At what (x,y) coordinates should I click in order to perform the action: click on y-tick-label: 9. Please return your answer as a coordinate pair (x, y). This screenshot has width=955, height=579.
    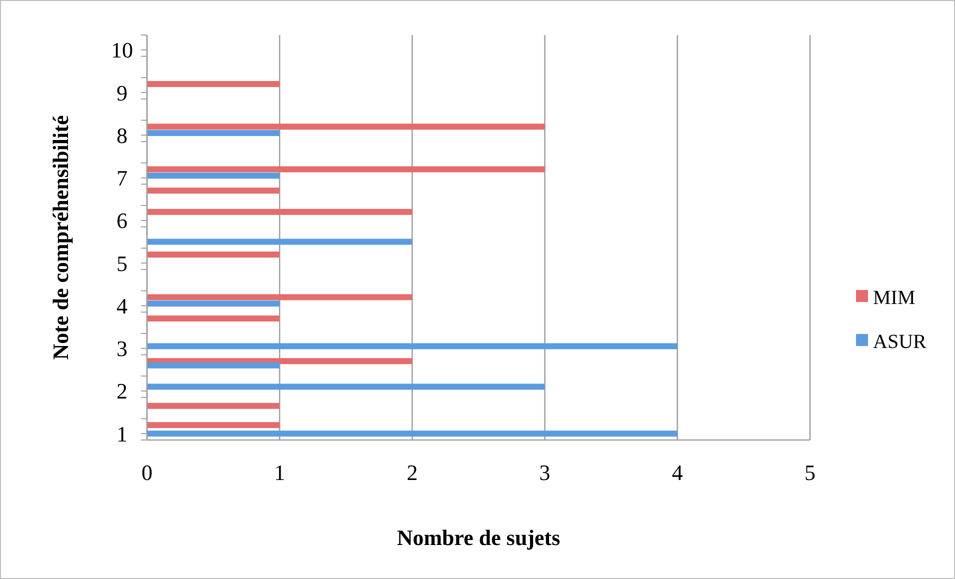
    Looking at the image, I should click on (122, 93).